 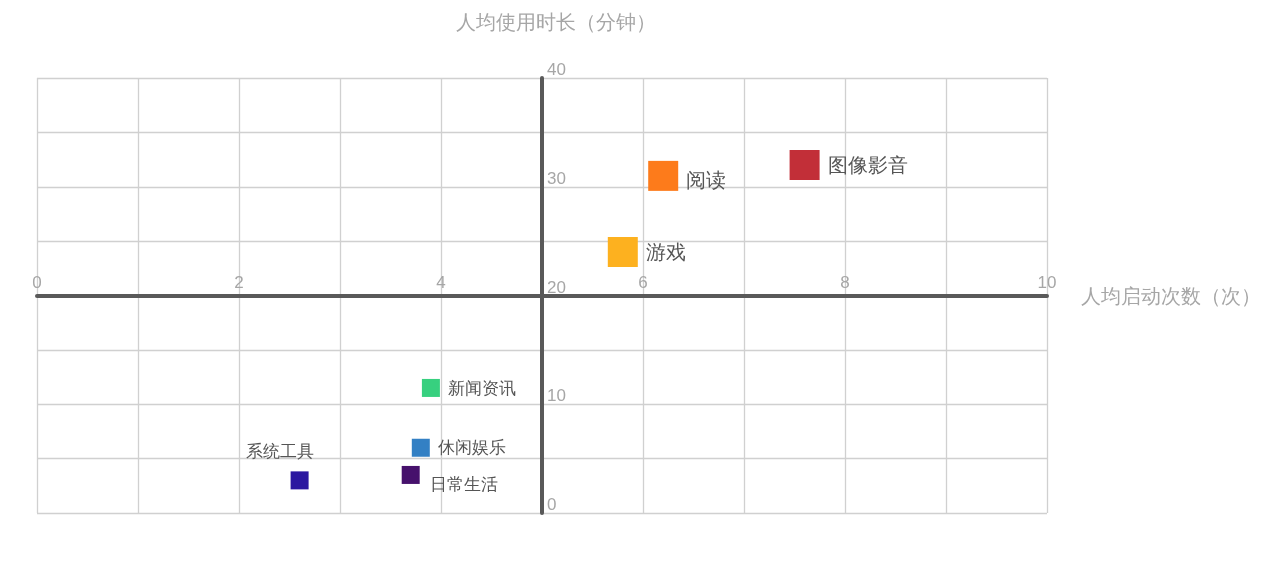 I want to click on y-tick-label: 10, so click(x=556, y=396).